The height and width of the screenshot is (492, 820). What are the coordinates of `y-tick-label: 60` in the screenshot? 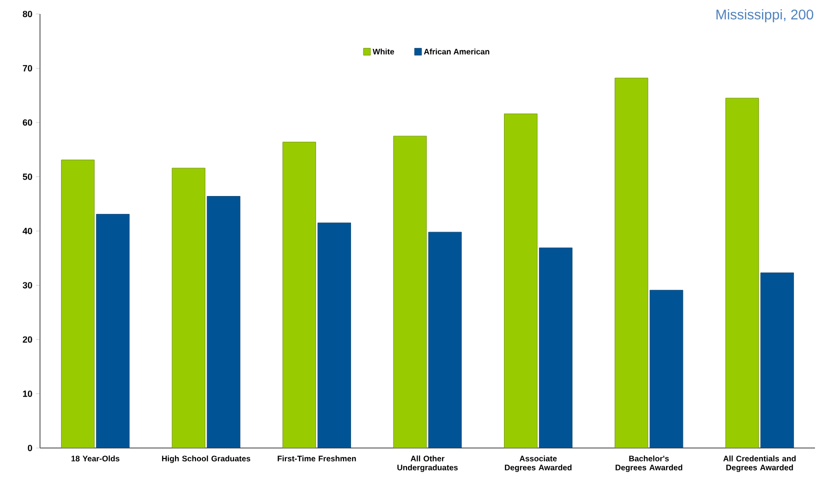 It's located at (27, 122).